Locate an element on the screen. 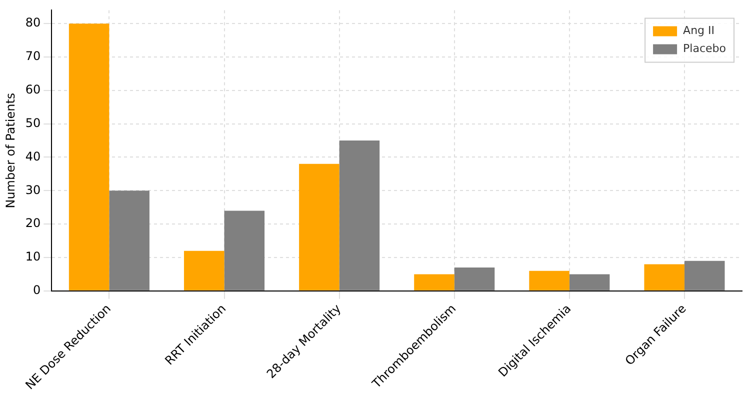  y-tick-label: 70 is located at coordinates (33, 56).